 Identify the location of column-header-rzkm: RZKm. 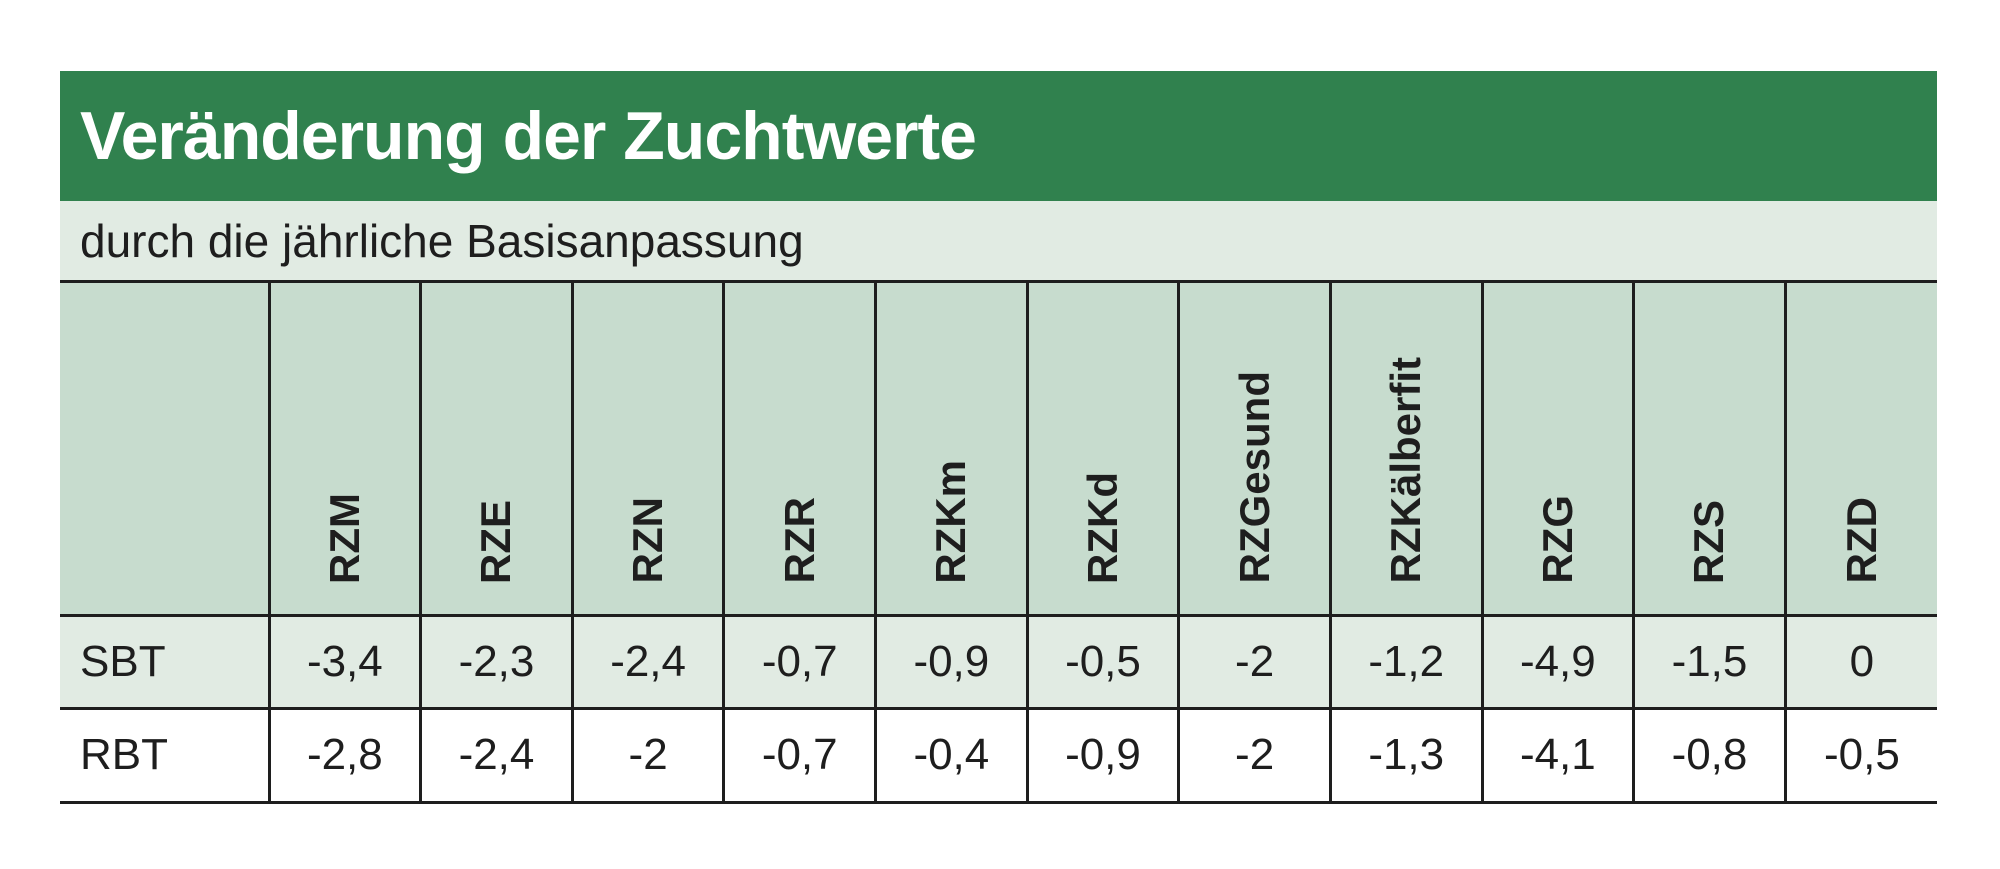
(951, 450).